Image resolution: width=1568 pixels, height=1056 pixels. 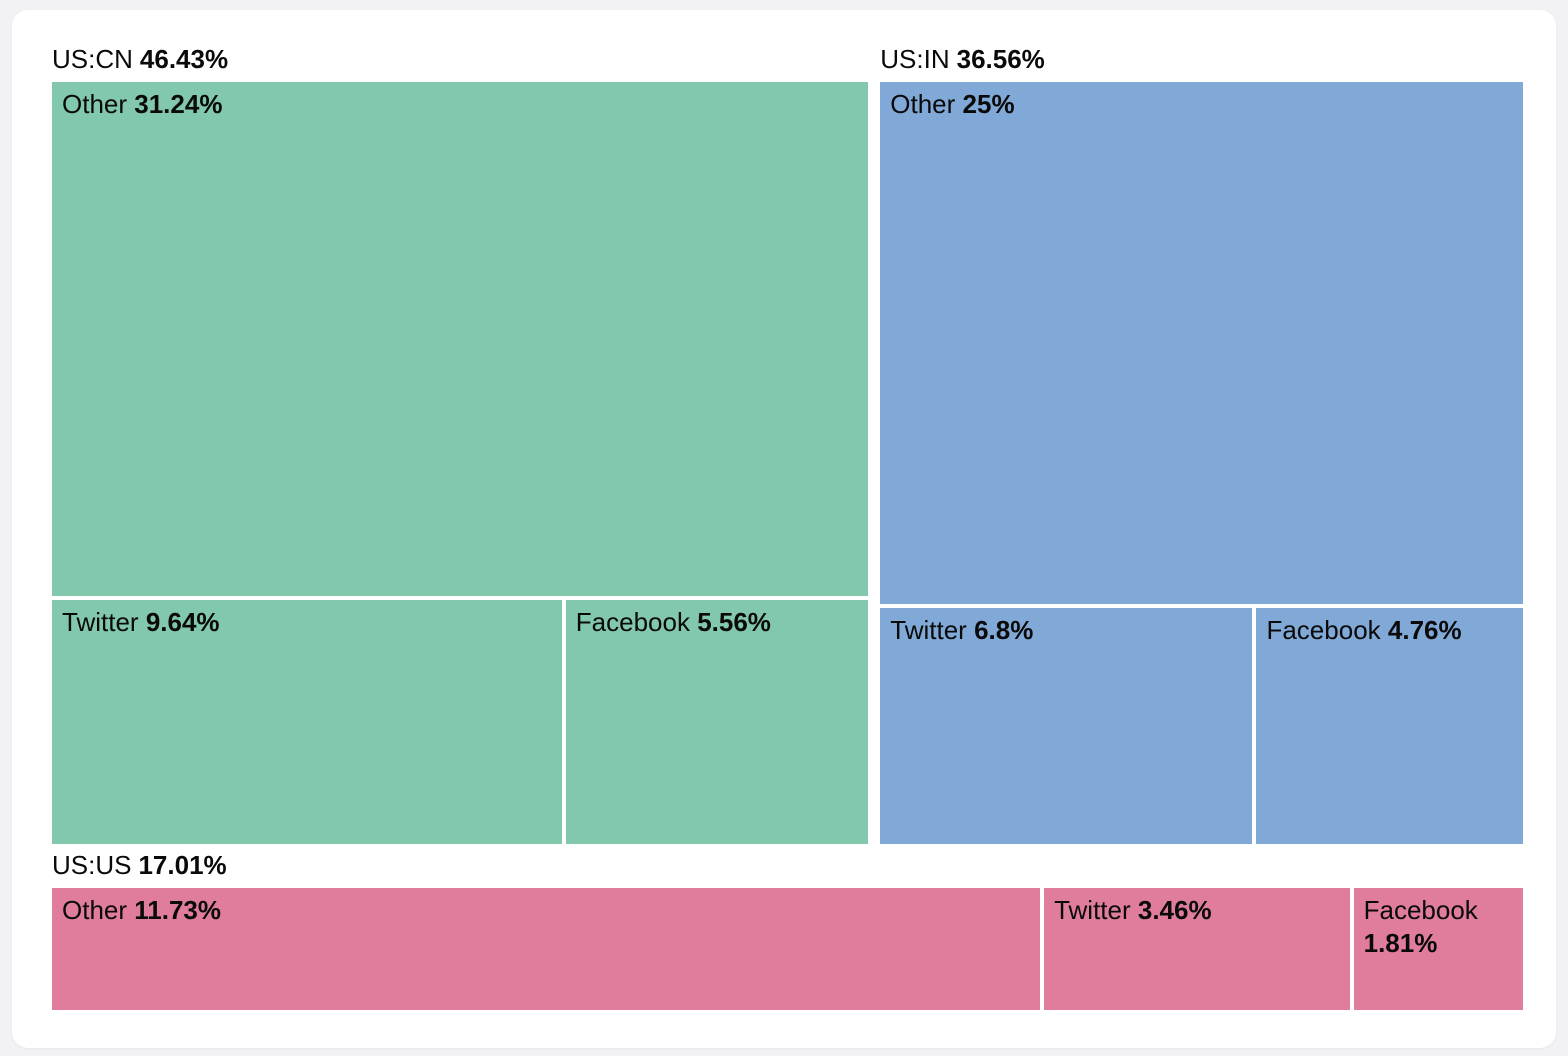 What do you see at coordinates (734, 621) in the screenshot?
I see `tile-percent: 5.56%` at bounding box center [734, 621].